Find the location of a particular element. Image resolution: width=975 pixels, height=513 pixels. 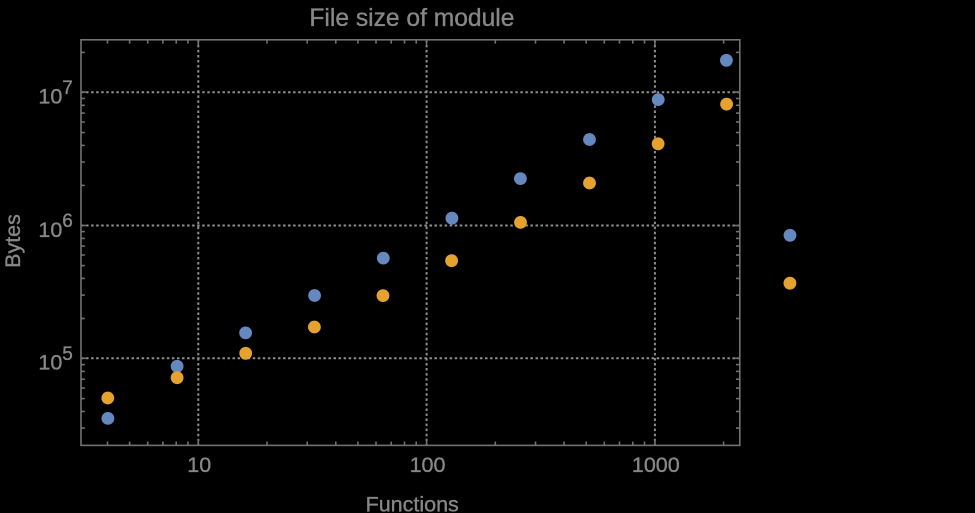

svg-text: 1000 is located at coordinates (656, 465).